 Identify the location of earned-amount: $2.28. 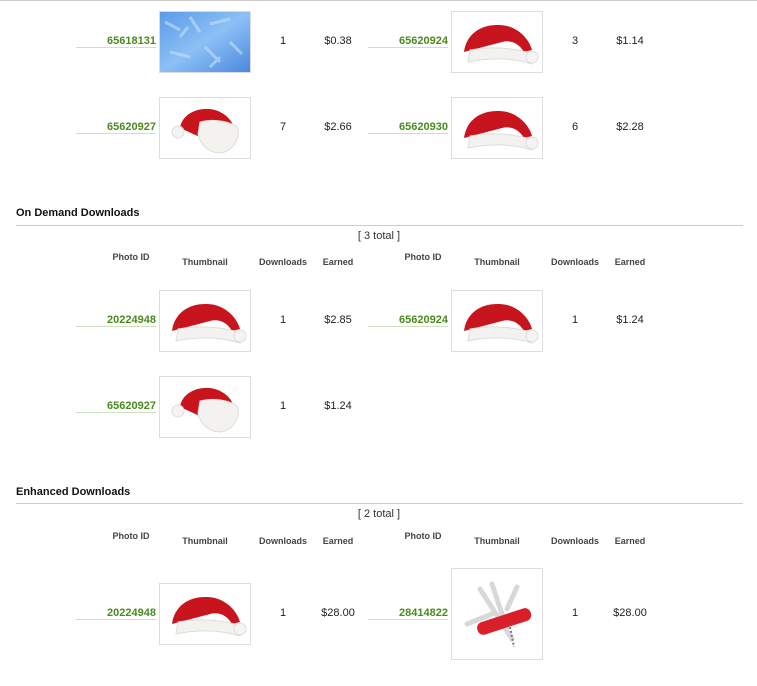
(630, 127).